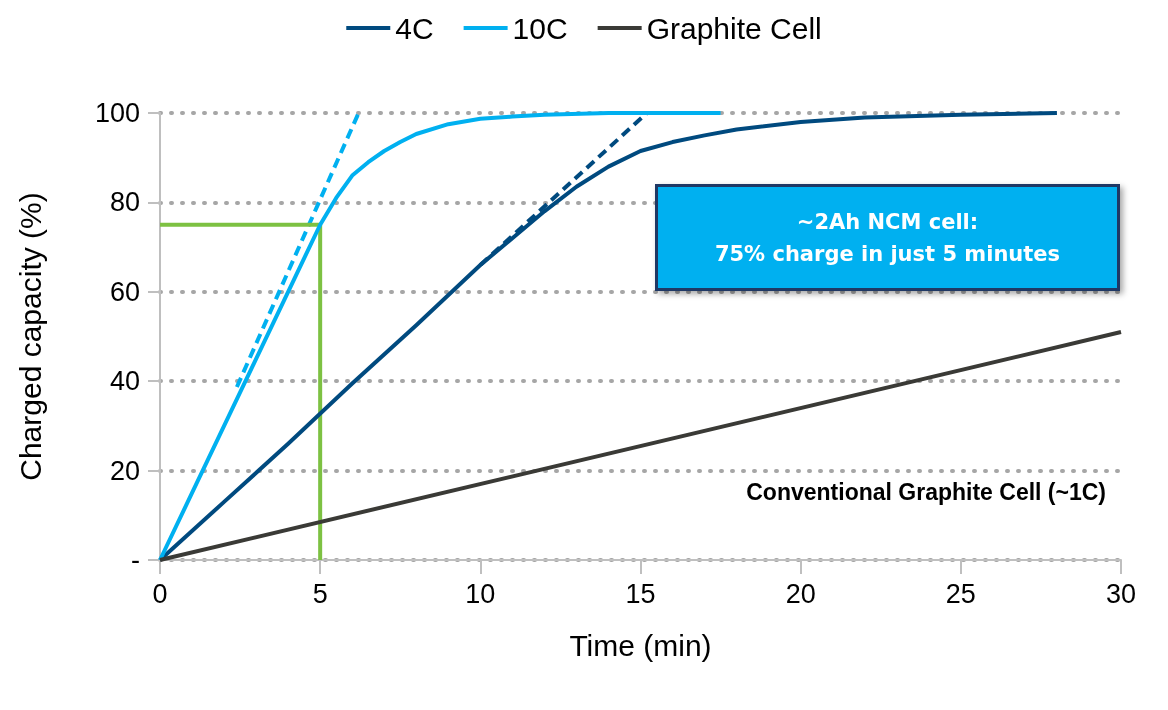 This screenshot has height=710, width=1168. I want to click on legend-label: 10C, so click(540, 28).